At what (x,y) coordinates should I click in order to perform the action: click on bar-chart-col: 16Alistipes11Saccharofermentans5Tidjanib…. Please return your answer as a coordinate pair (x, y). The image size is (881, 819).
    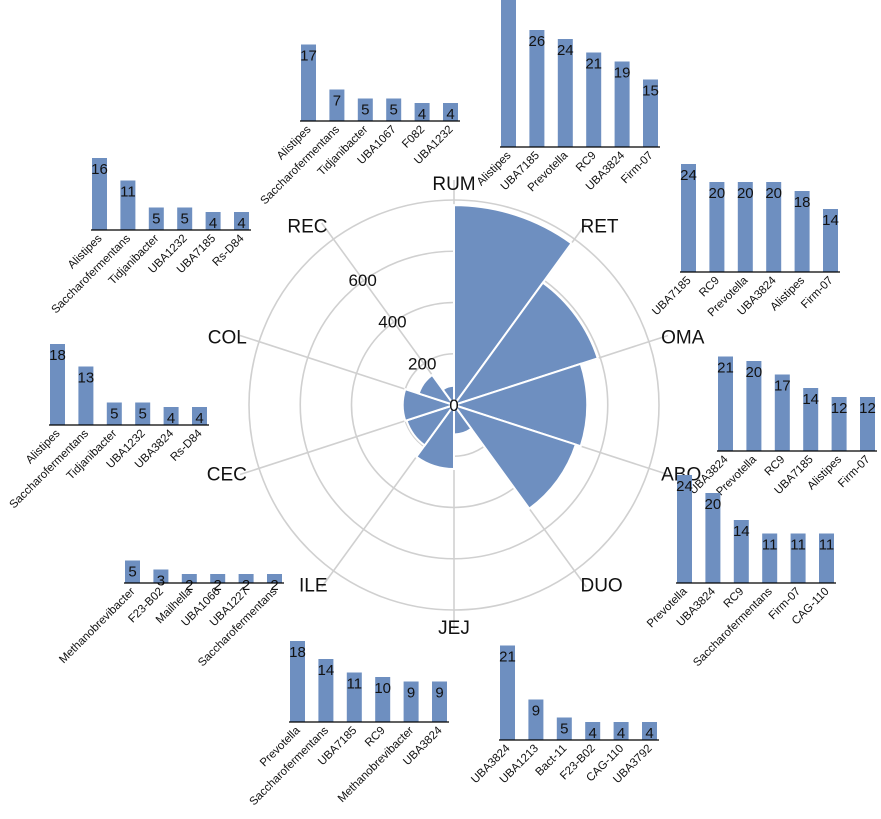
    Looking at the image, I should click on (150, 237).